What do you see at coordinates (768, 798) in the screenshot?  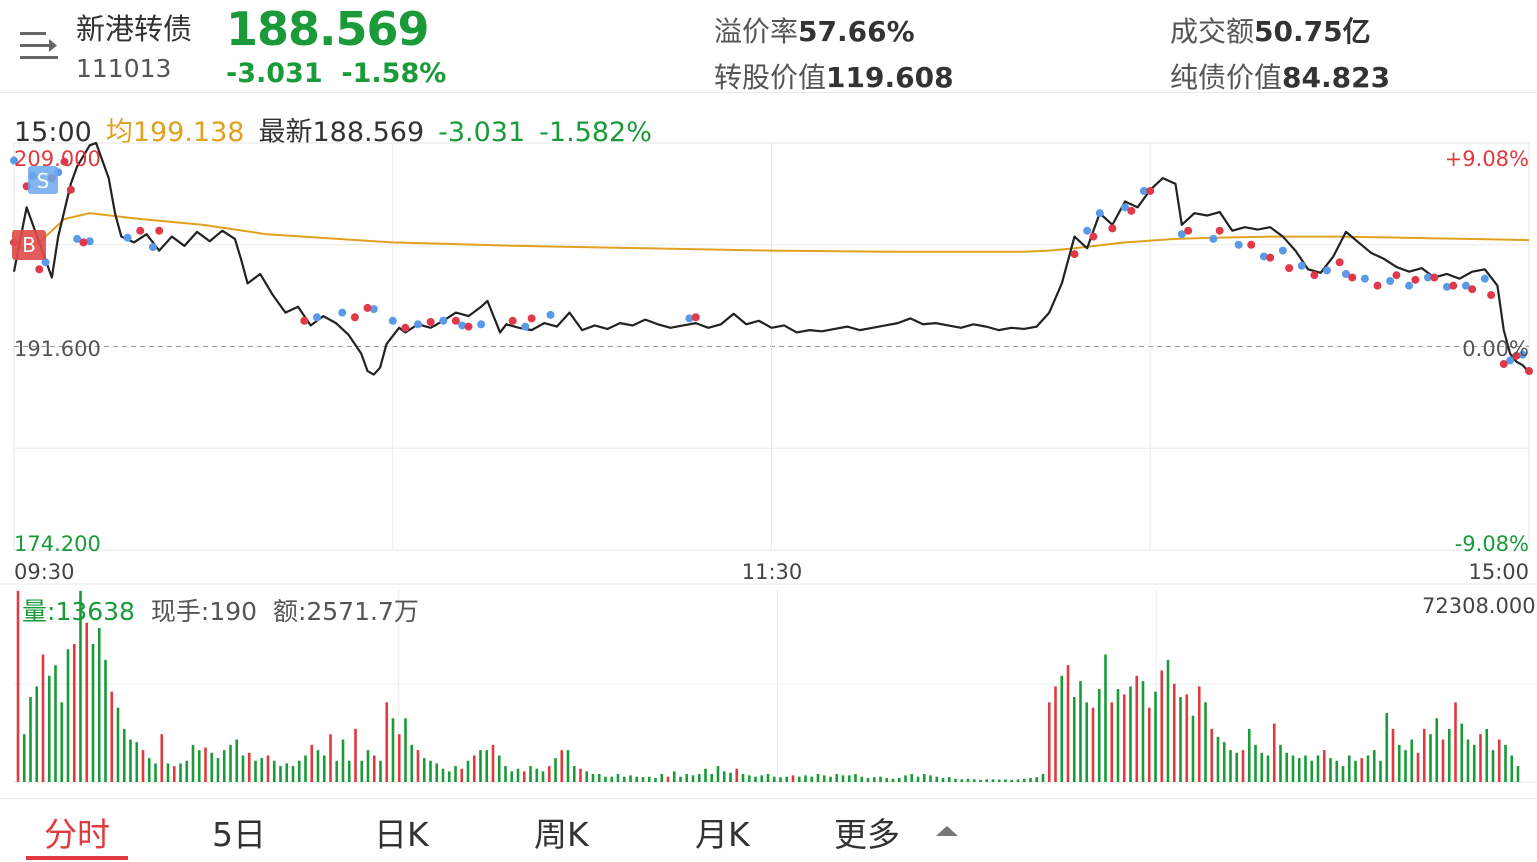 I see `tabbar-divider` at bounding box center [768, 798].